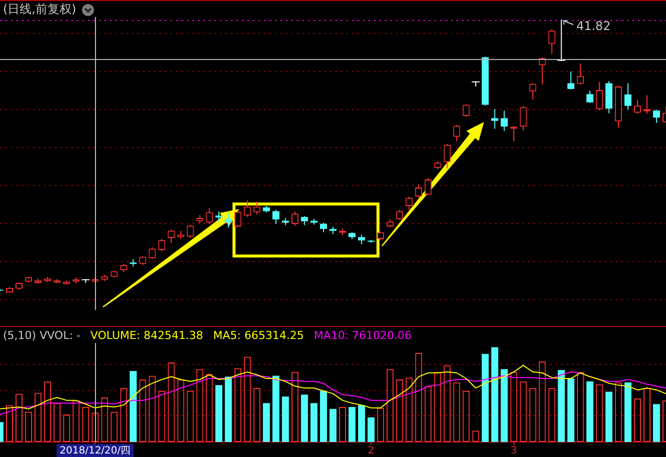 The image size is (666, 457). I want to click on annotation: 41.82, so click(593, 25).